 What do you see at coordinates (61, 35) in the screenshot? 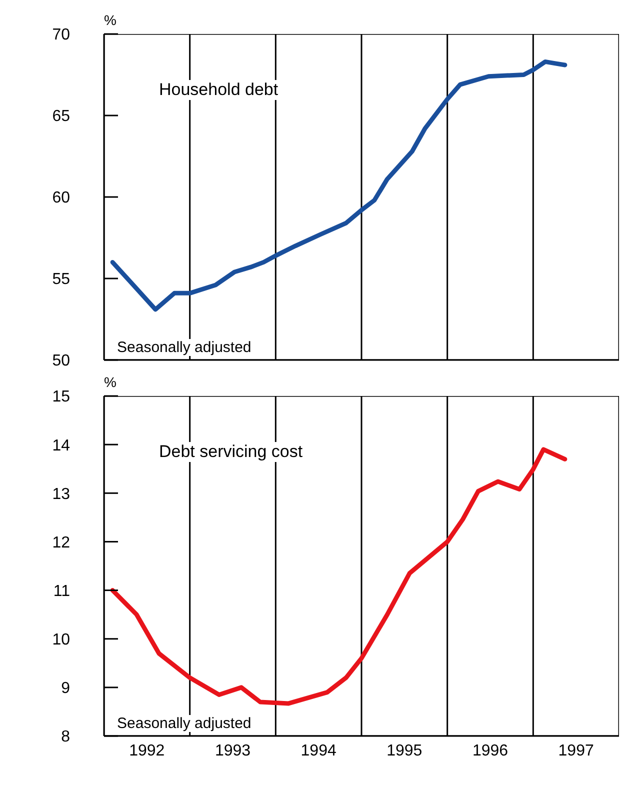
I see `y-tick-label: 70` at bounding box center [61, 35].